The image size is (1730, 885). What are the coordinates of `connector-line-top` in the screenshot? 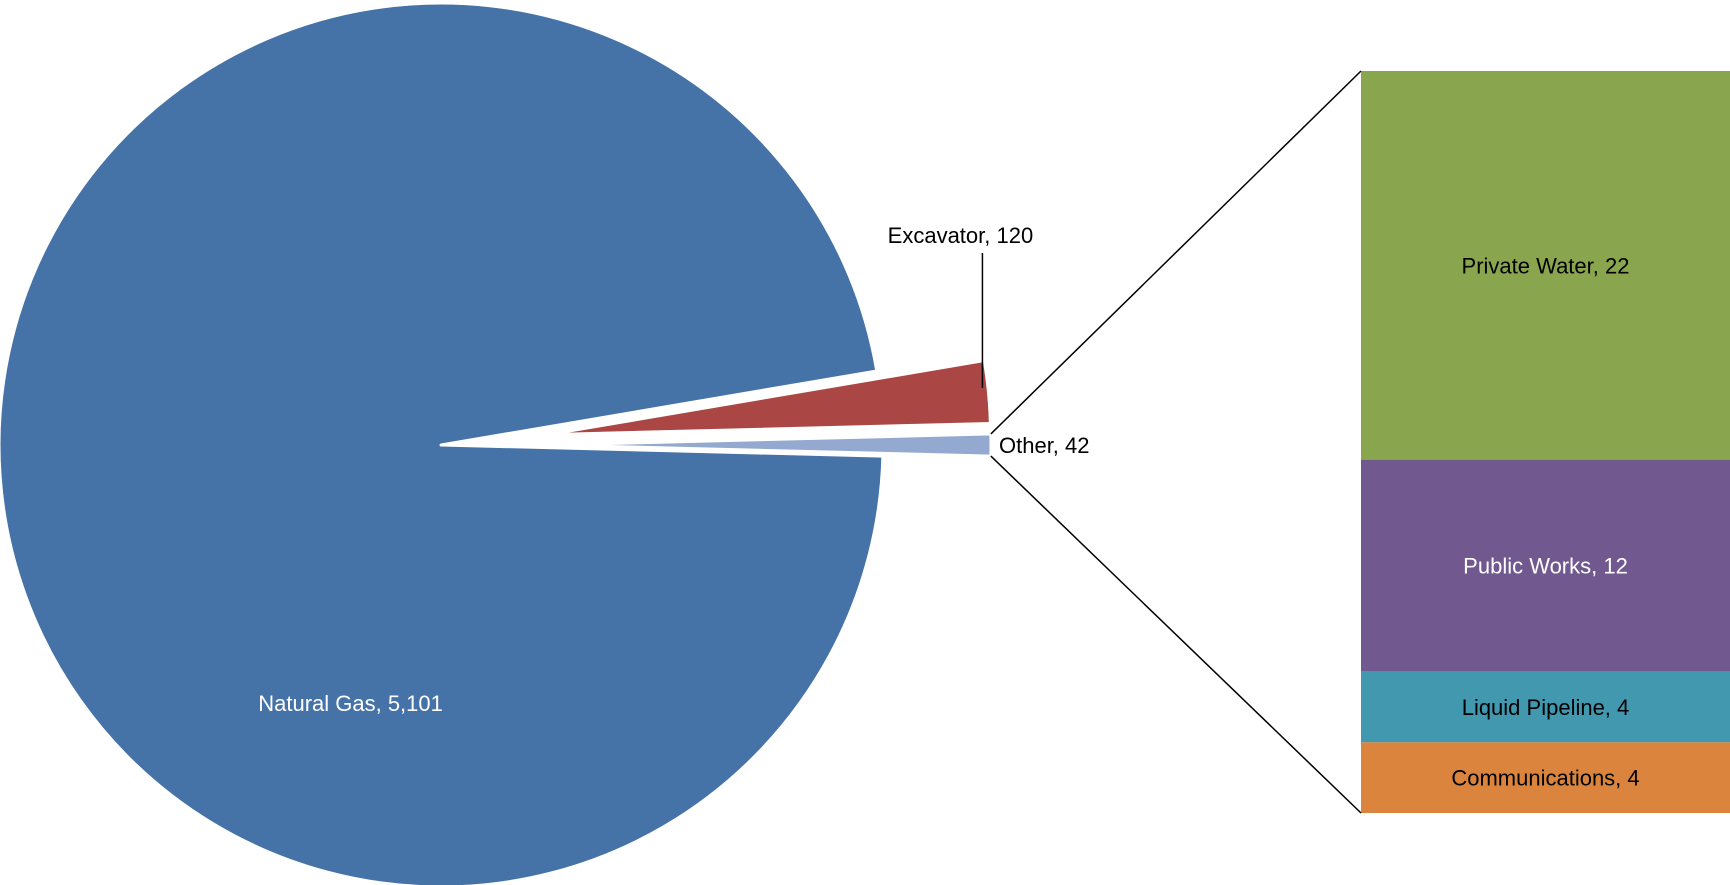 It's located at (1176, 252).